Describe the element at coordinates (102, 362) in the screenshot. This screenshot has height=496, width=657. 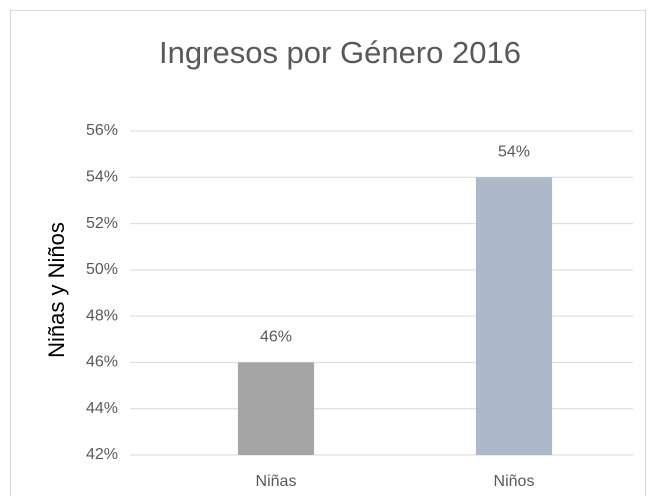
I see `y-tick-label: 46%` at that location.